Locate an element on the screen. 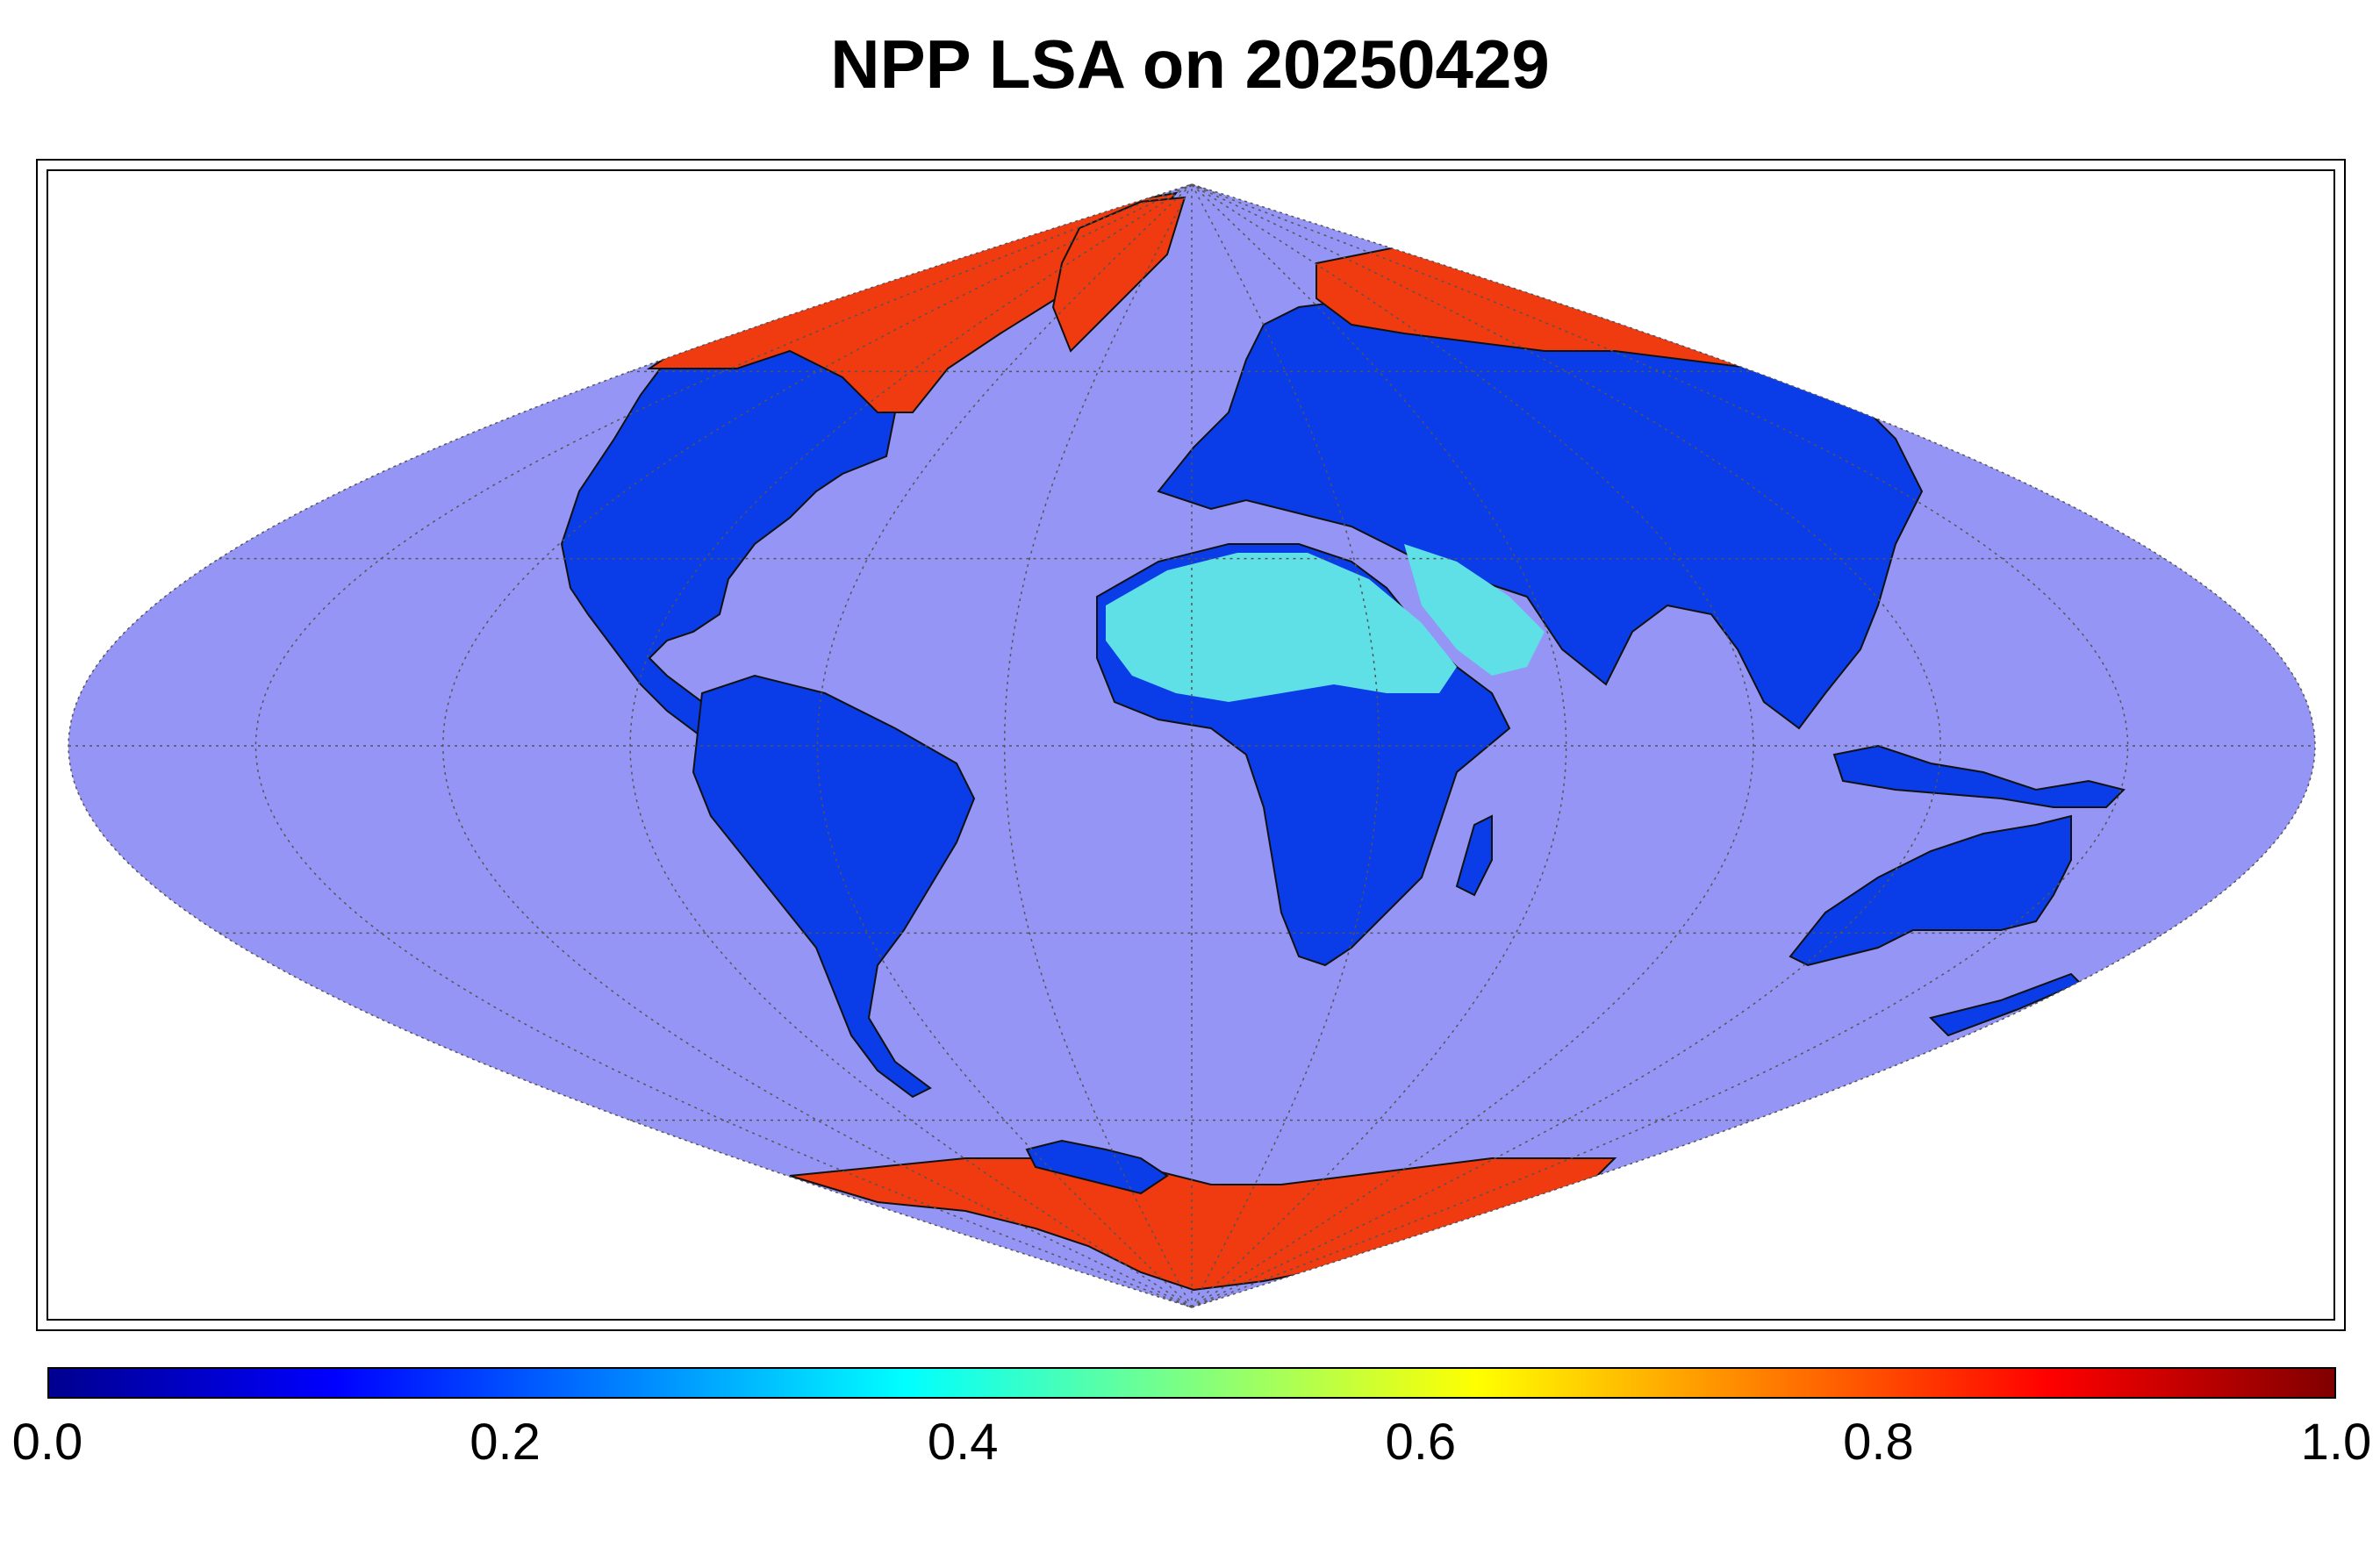 This screenshot has width=2380, height=1554. greenland-snow is located at coordinates (1118, 274).